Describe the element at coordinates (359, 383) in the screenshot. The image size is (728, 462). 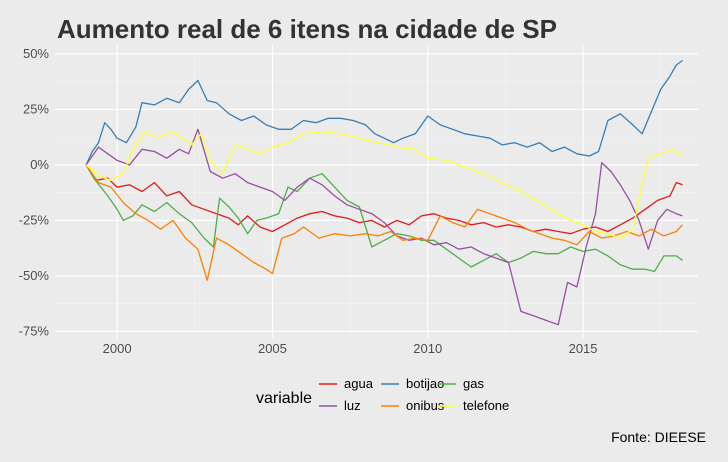
I see `legend-label-agua: agua` at that location.